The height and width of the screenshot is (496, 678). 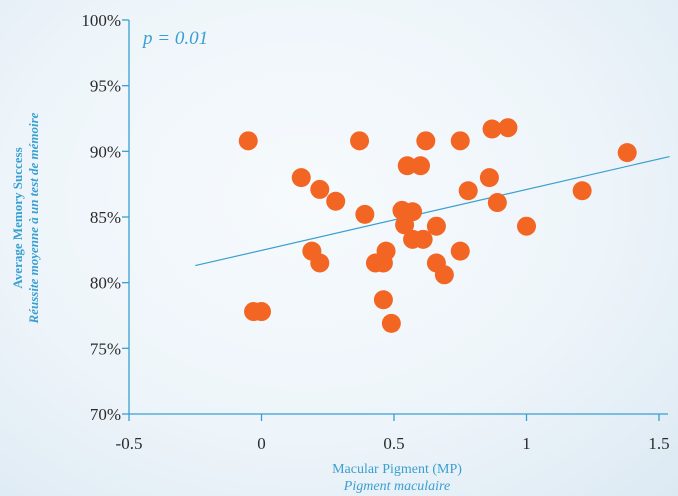 I want to click on x-tick-label: 1.5, so click(x=658, y=443).